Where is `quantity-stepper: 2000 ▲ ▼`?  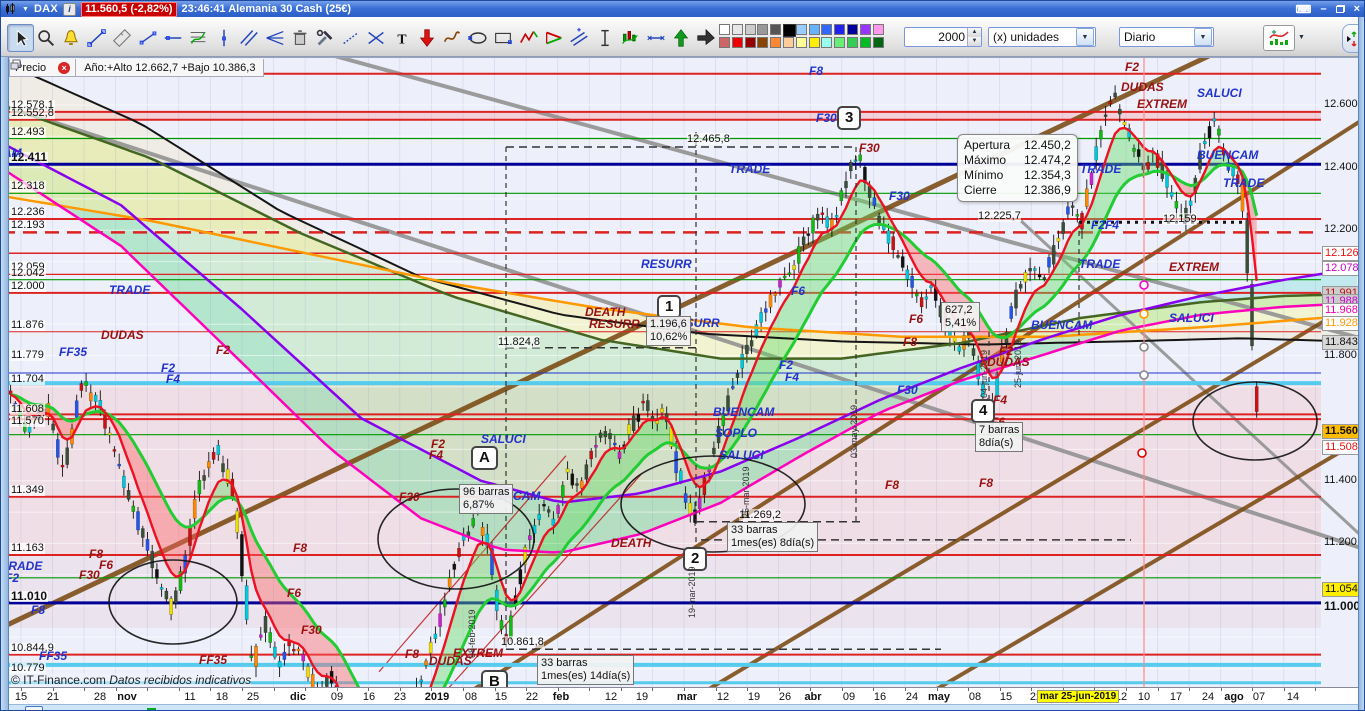
quantity-stepper: 2000 ▲ ▼ is located at coordinates (943, 37).